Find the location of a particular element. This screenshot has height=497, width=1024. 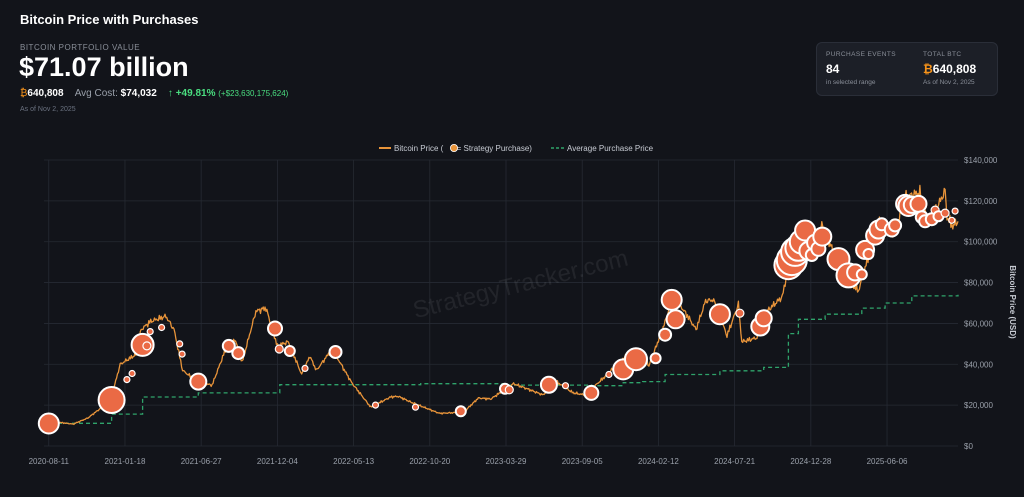

x-tick-label: 2022-10-20 is located at coordinates (429, 461).